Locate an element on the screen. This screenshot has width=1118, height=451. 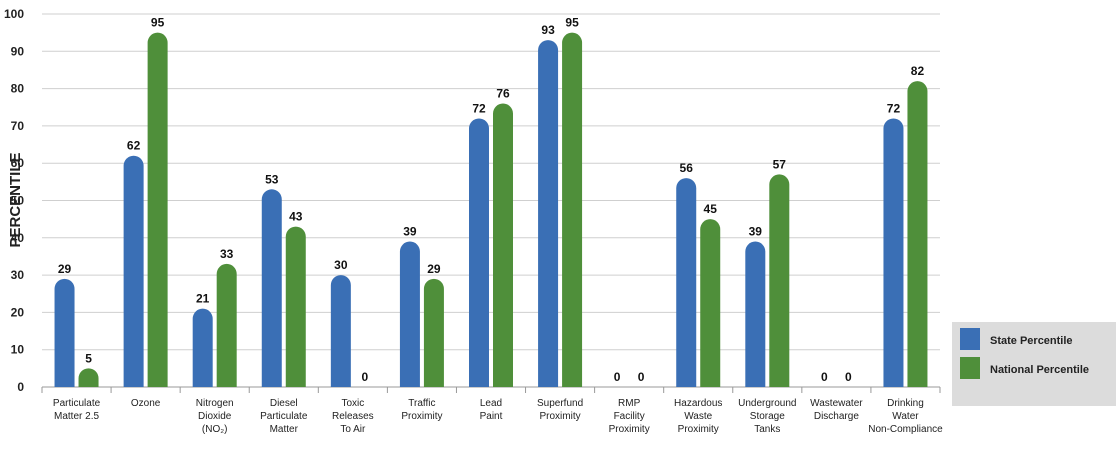
x-category-label: Nitrogen is located at coordinates (215, 403).